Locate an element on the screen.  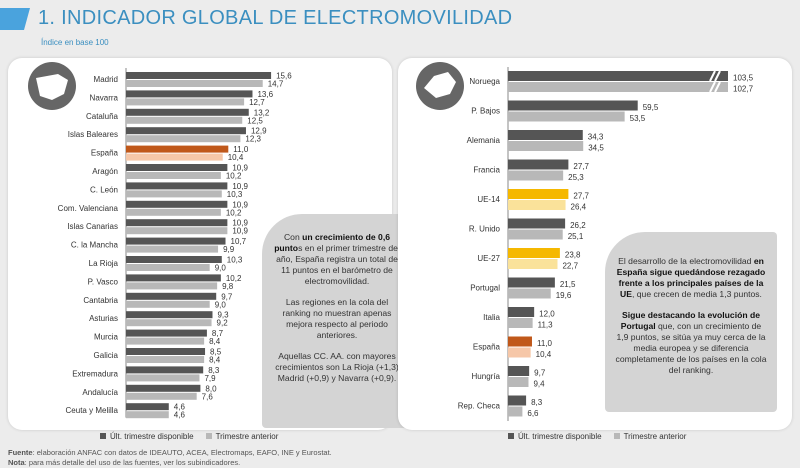
value-label-current: 12,9 is located at coordinates (259, 131).